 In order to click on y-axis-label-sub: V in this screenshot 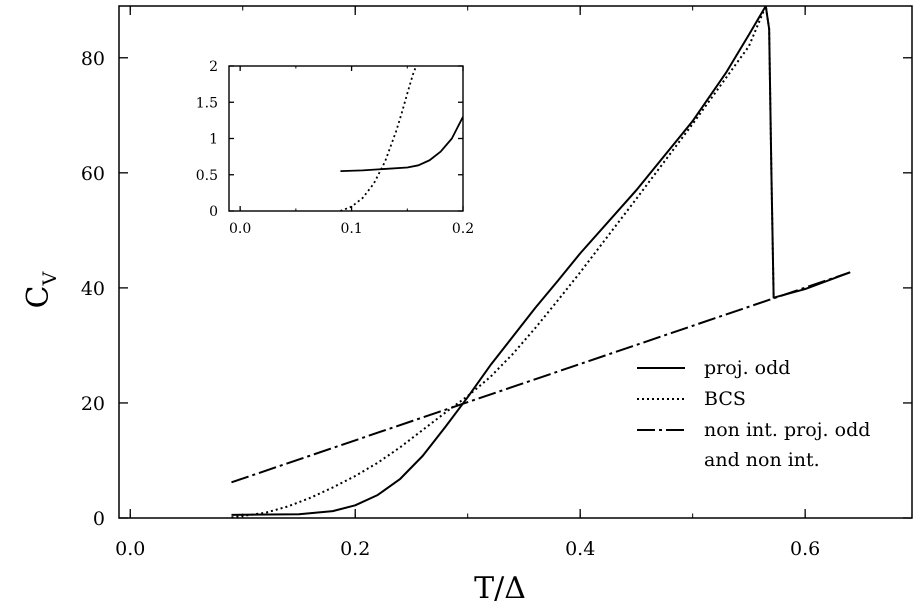, I will do `click(50, 278)`.